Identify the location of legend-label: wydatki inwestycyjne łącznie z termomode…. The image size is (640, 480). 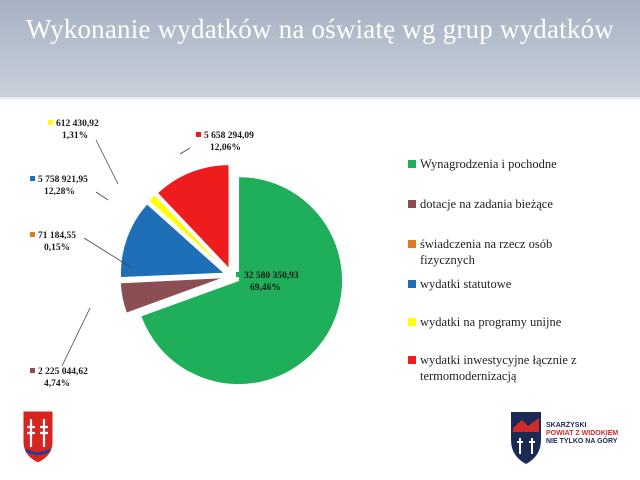
(498, 368).